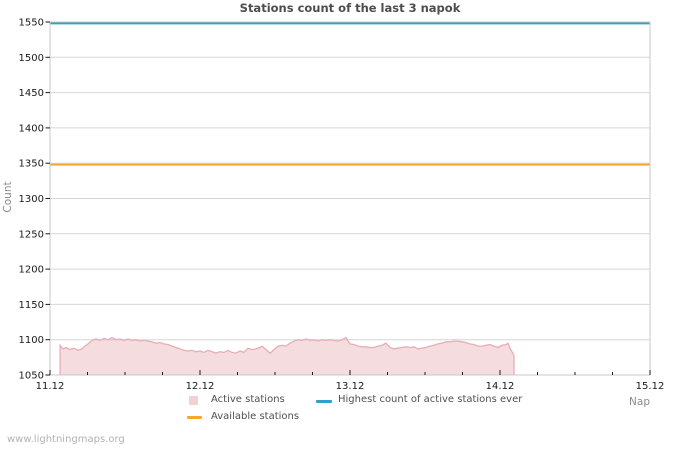  What do you see at coordinates (324, 401) in the screenshot?
I see `highest-count-swatch` at bounding box center [324, 401].